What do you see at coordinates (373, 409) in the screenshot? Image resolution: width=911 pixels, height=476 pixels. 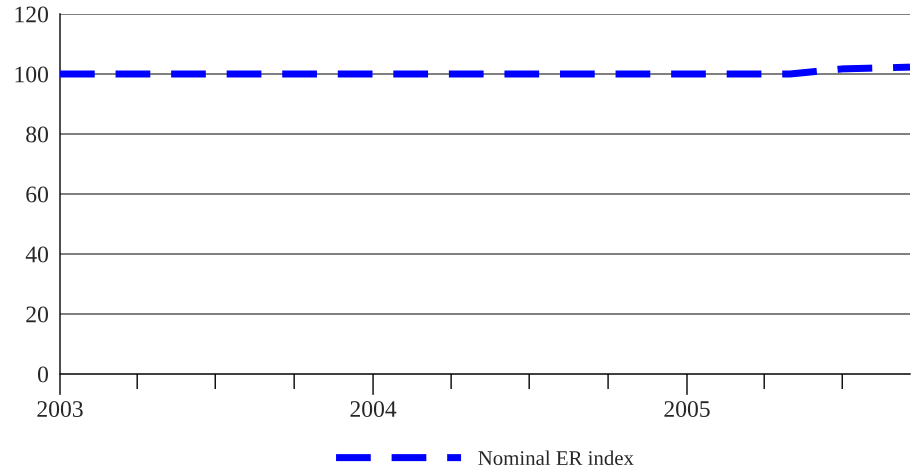 I see `x-tick-label: 2004` at bounding box center [373, 409].